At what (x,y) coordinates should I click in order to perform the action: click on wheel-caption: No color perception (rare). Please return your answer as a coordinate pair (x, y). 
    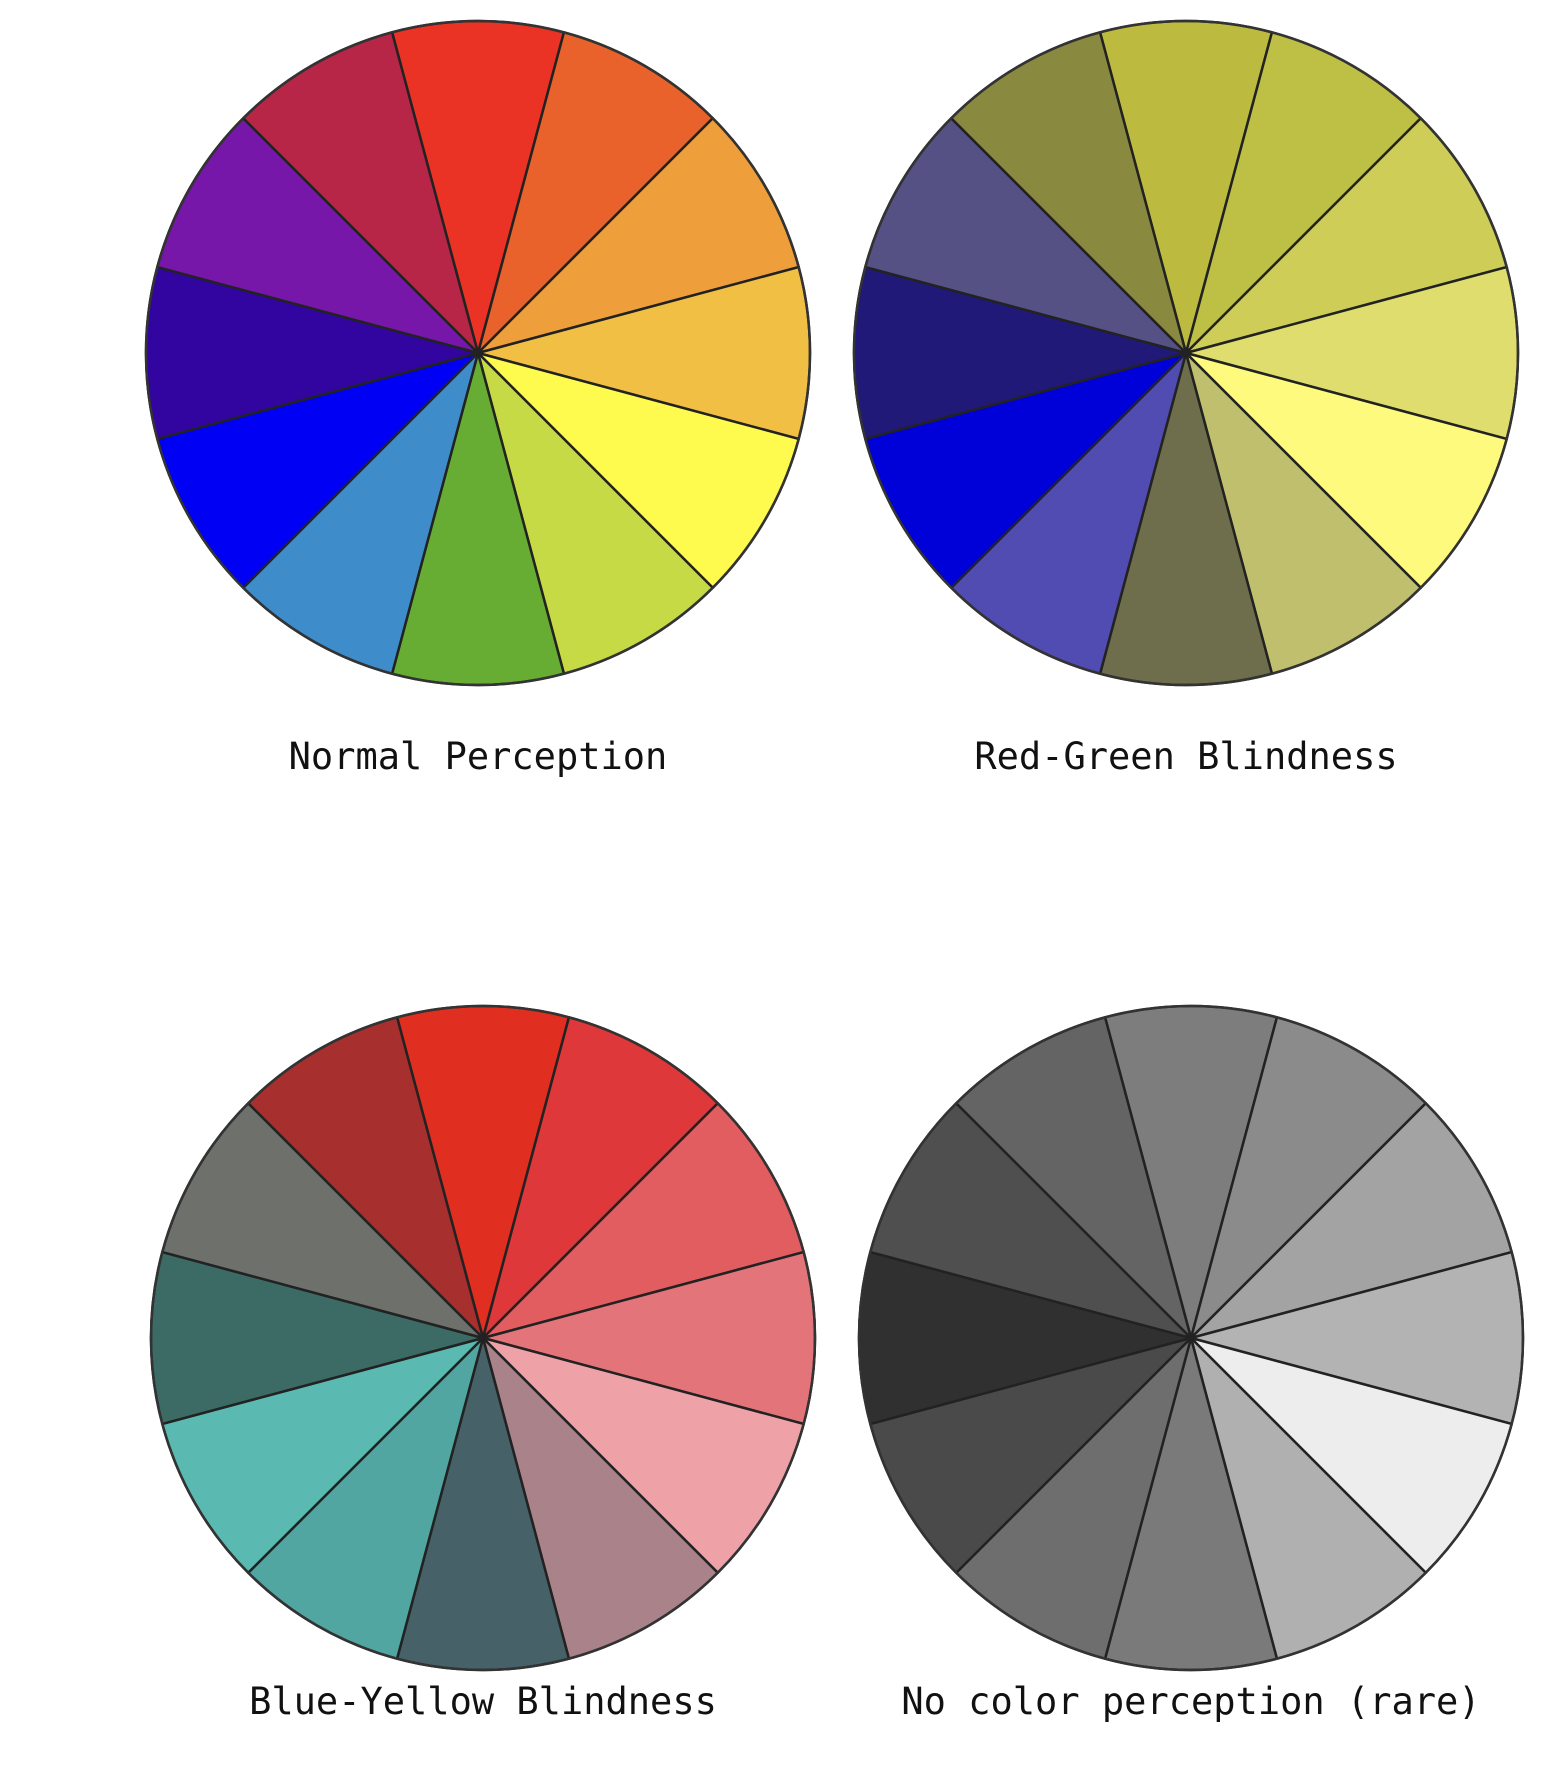
    Looking at the image, I should click on (1191, 1701).